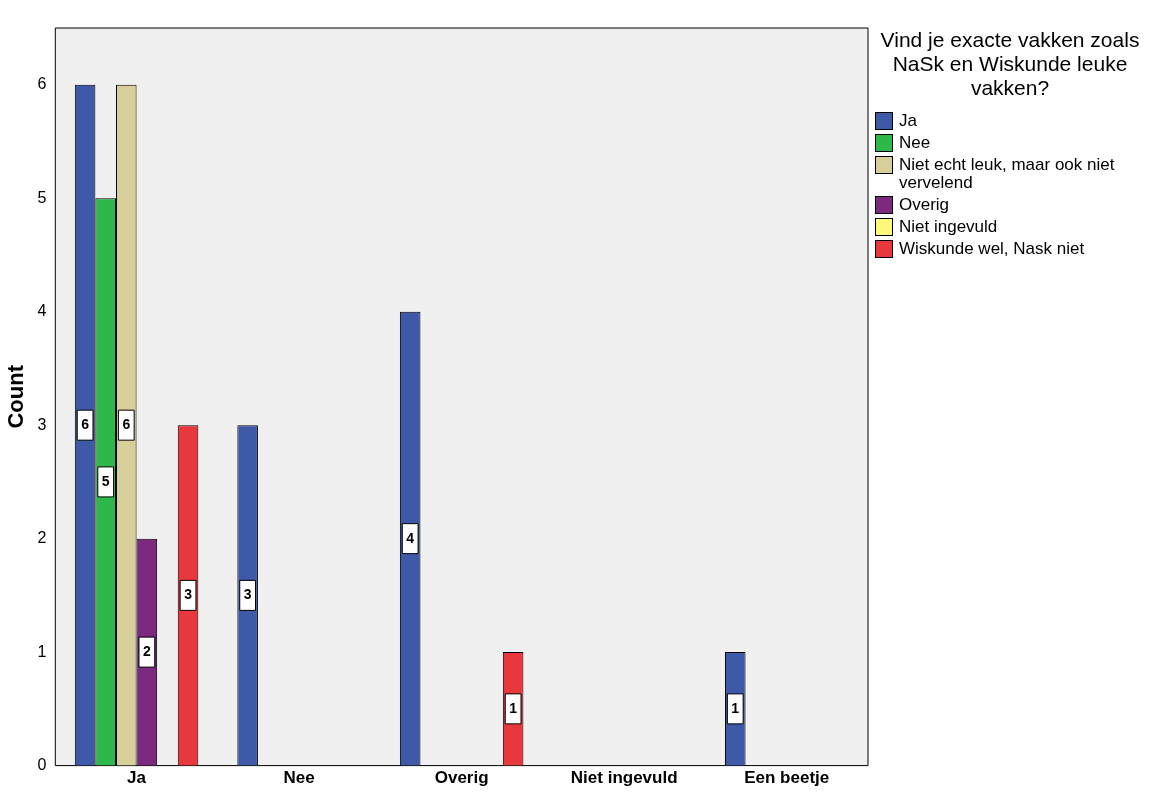  I want to click on y-tick-label: 0, so click(42, 765).